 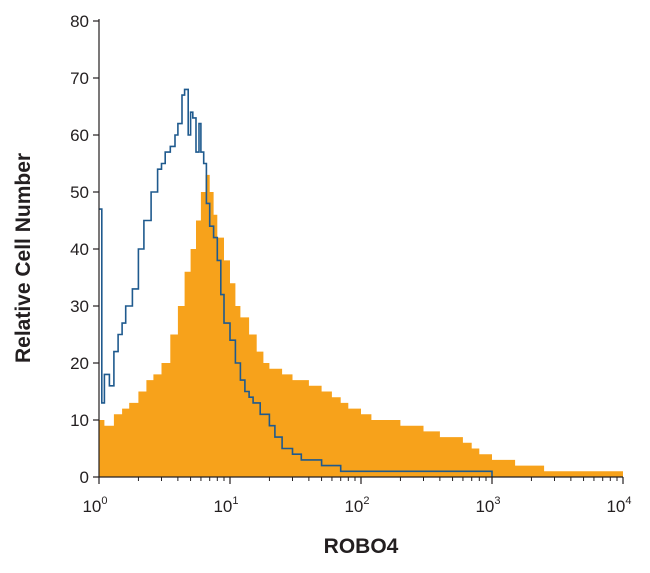 I want to click on x-tick-label: 10⁰, so click(x=94, y=505).